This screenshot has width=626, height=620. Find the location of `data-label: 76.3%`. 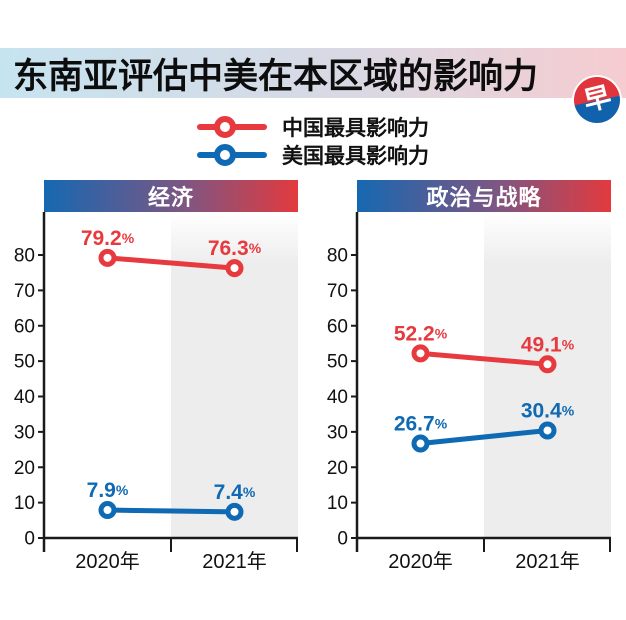

data-label: 76.3% is located at coordinates (235, 248).